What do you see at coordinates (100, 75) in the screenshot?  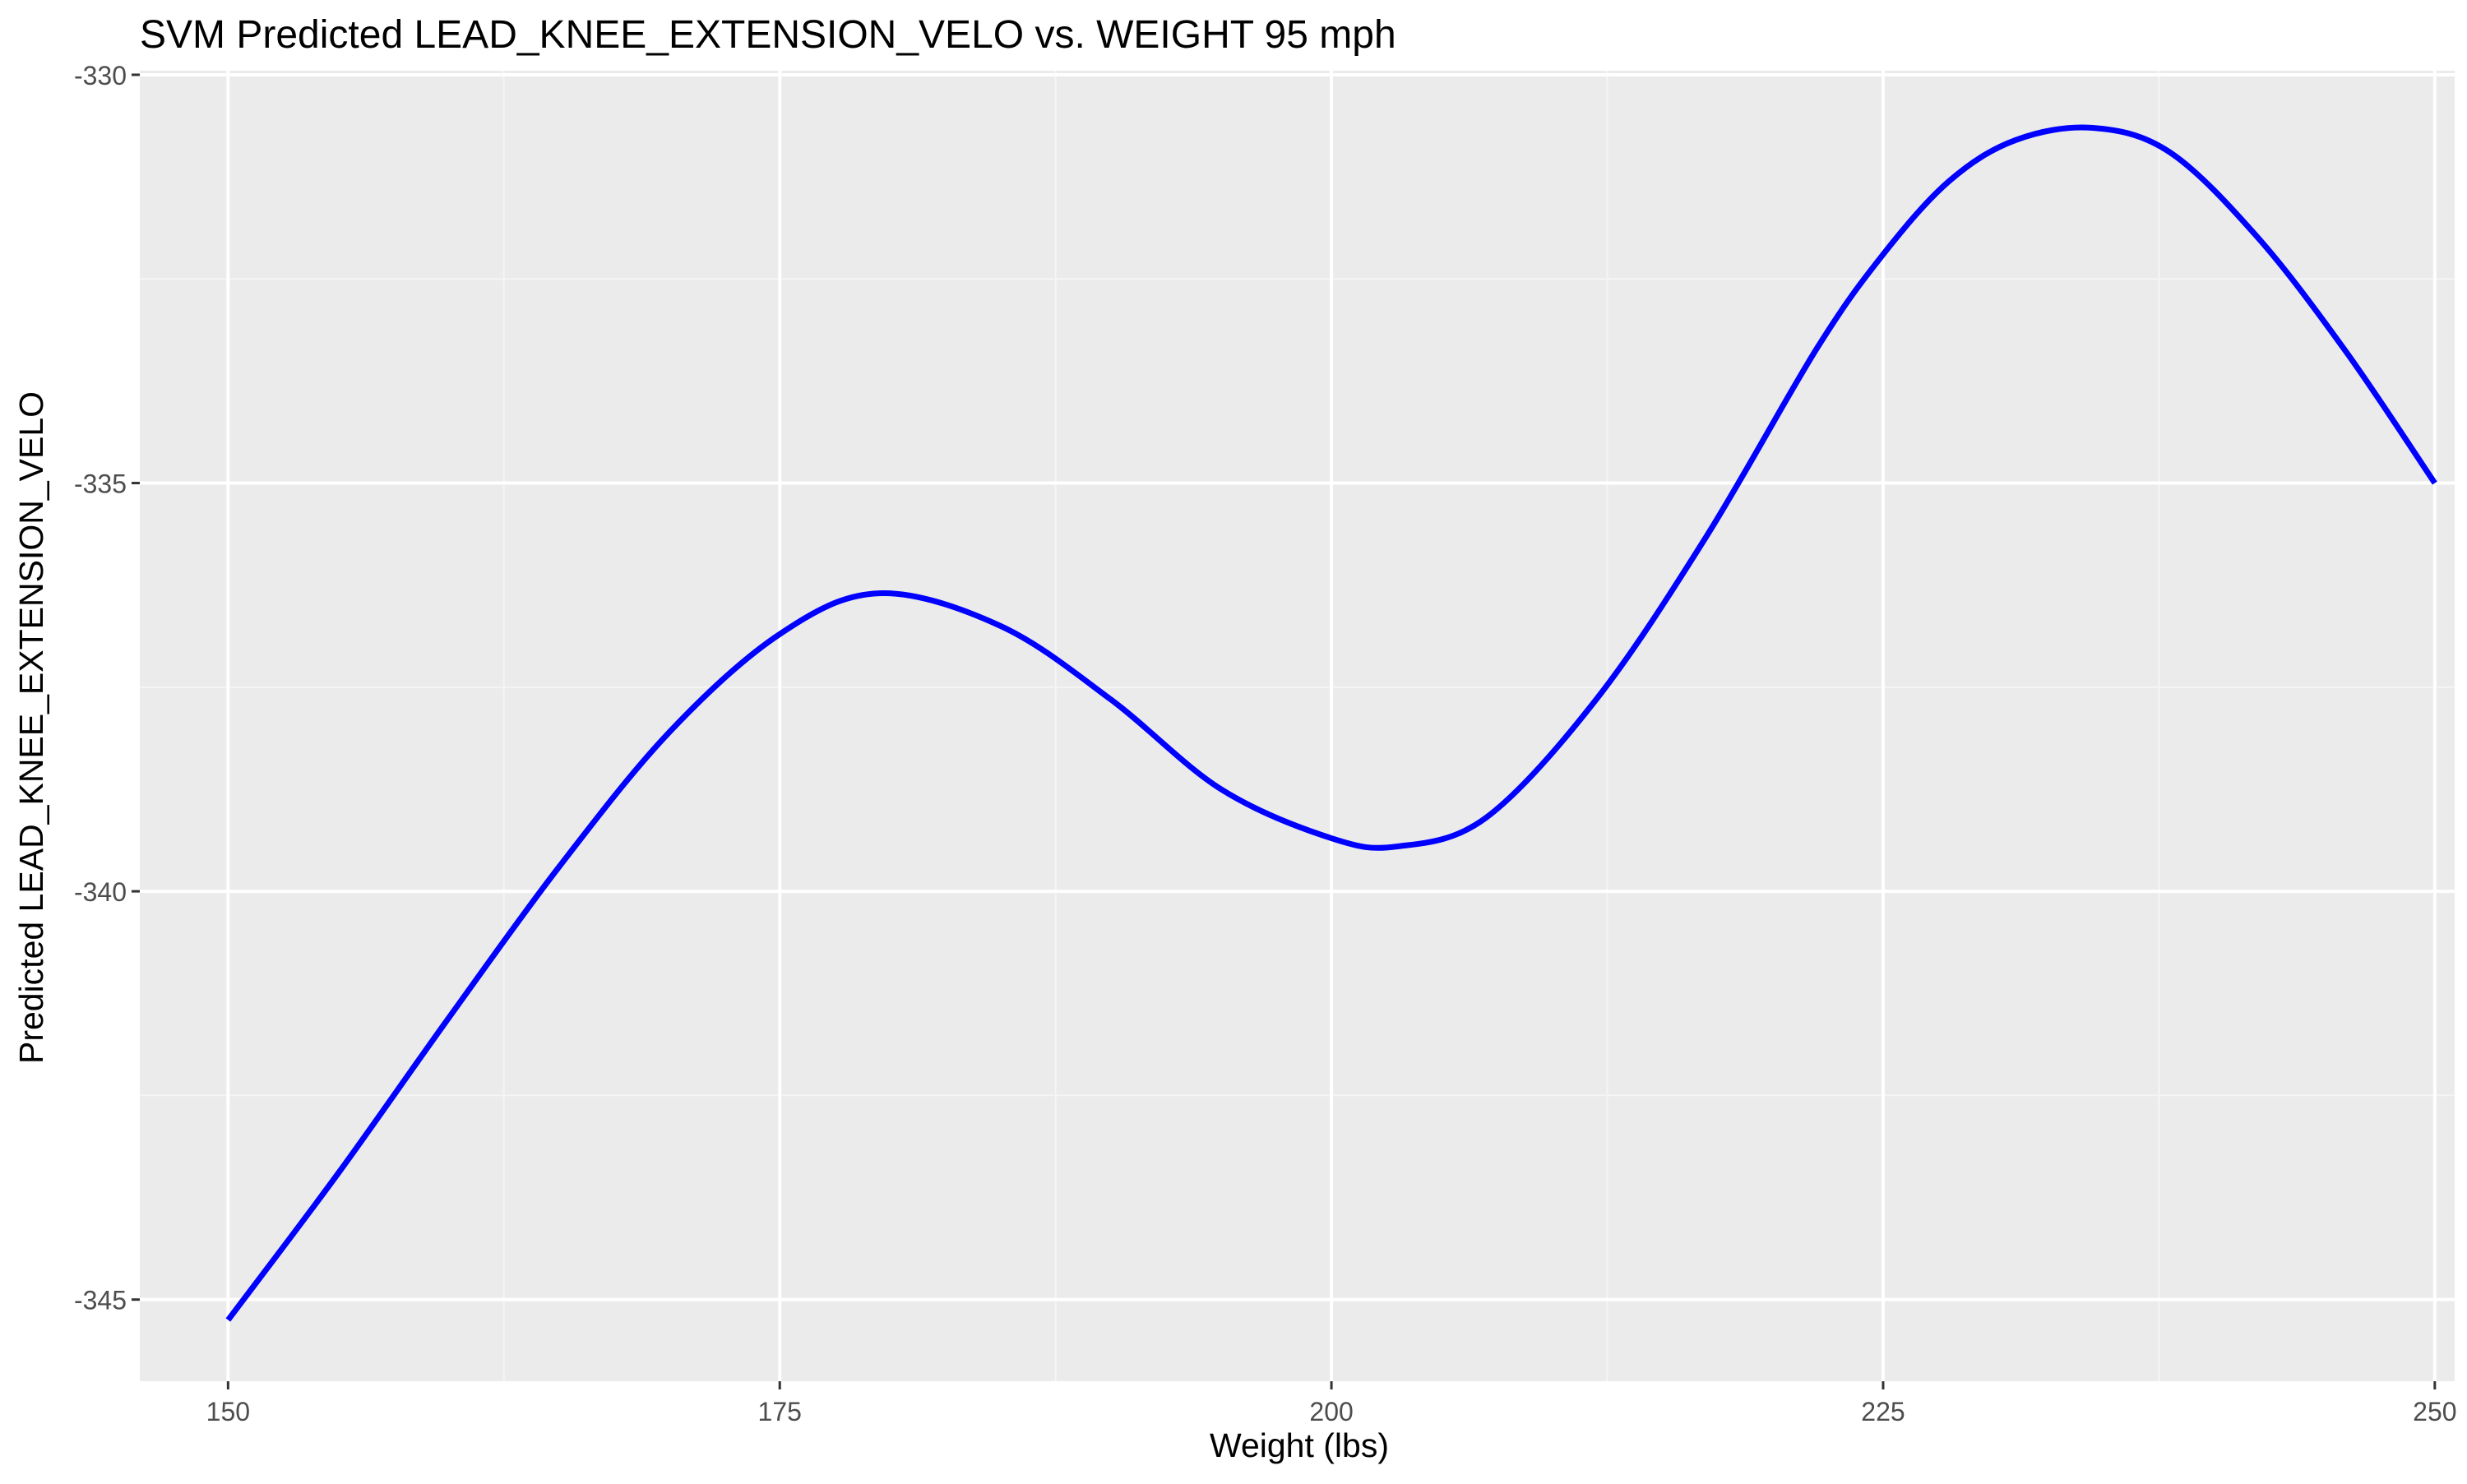 I see `y-tick-label: -330` at bounding box center [100, 75].